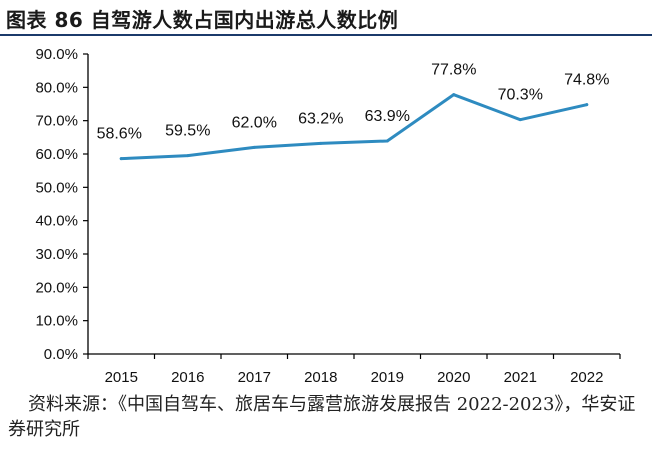  What do you see at coordinates (56, 254) in the screenshot?
I see `y-tick-label: 30.0%` at bounding box center [56, 254].